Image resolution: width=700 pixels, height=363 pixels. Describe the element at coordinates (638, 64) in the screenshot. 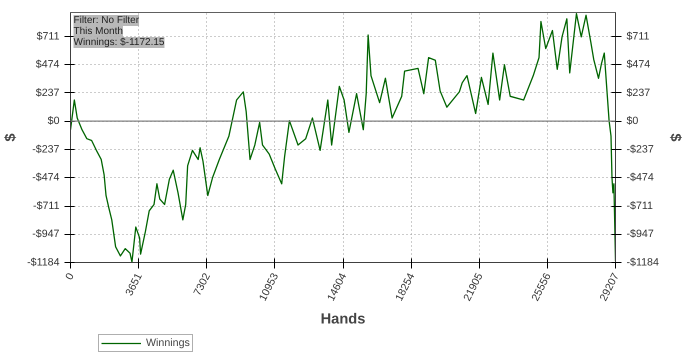

I see `y2-tick-label: $474` at that location.